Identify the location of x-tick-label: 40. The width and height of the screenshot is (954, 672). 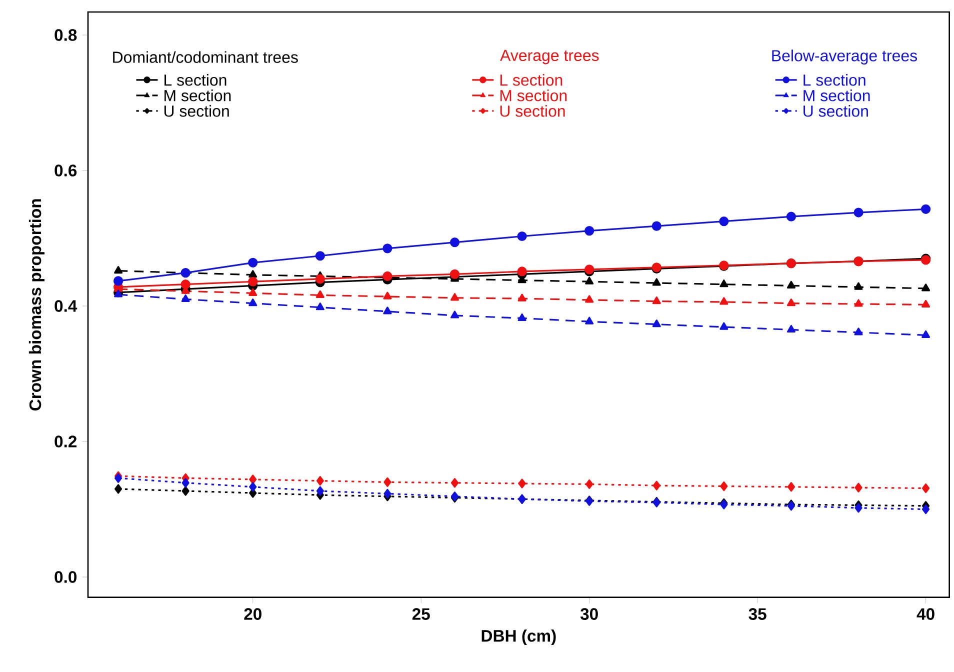
(925, 614).